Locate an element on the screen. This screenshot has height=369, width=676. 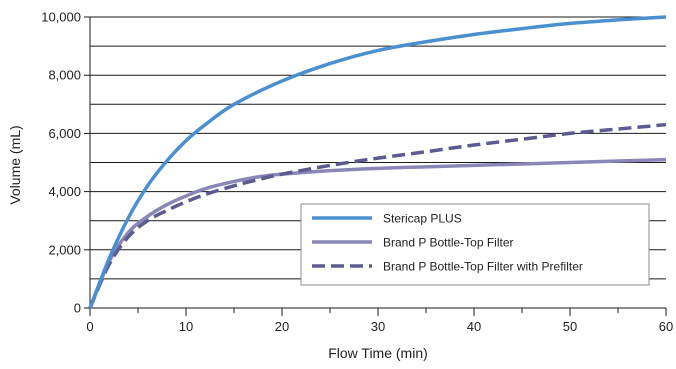
x-tick-label: 20 is located at coordinates (282, 326).